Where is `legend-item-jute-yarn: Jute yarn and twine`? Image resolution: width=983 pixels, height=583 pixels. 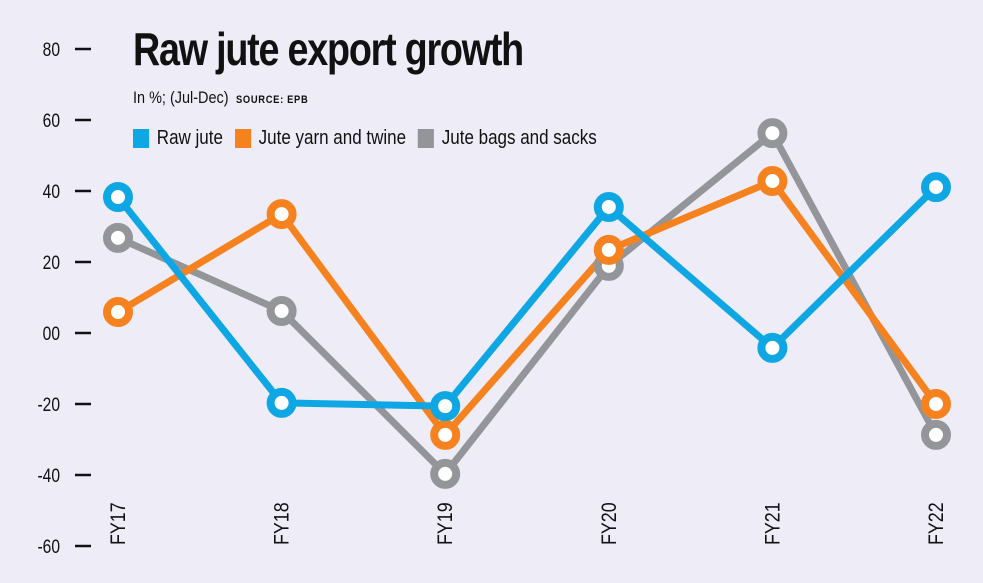 legend-item-jute-yarn: Jute yarn and twine is located at coordinates (320, 138).